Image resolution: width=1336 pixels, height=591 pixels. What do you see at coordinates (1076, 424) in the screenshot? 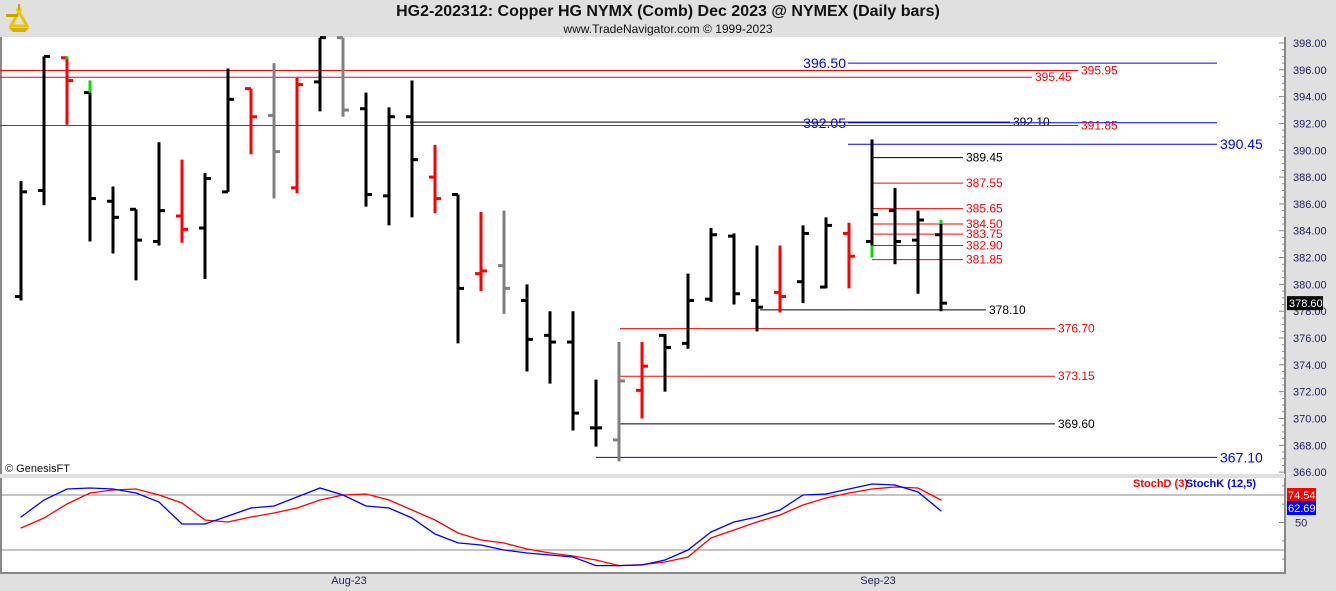
I see `level-label: 369.60` at bounding box center [1076, 424].